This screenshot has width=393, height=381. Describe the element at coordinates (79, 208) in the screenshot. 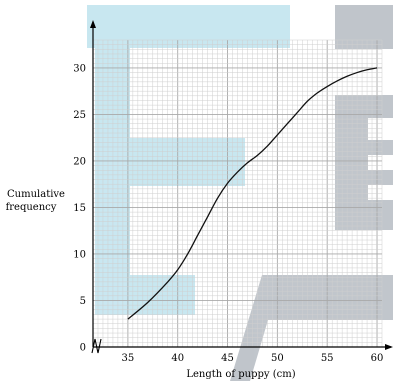

I see `y-tick-label: 15` at that location.